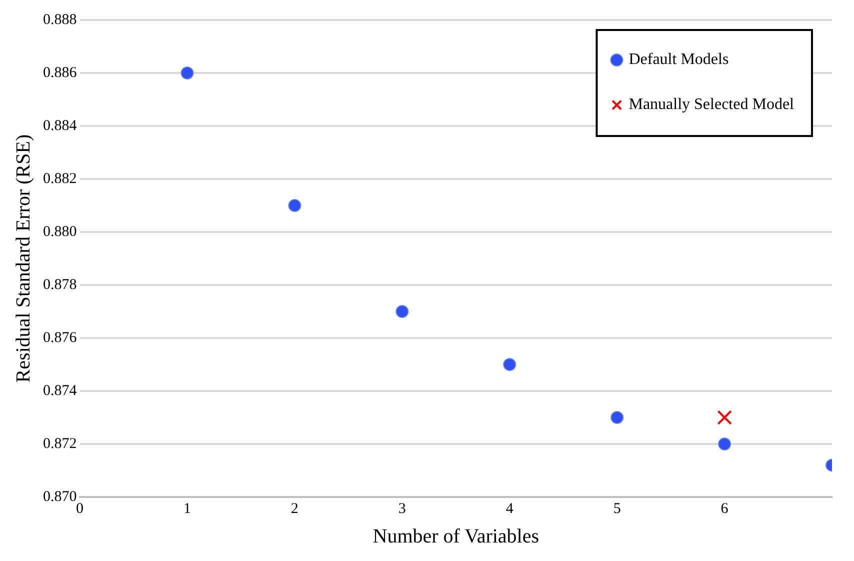 The height and width of the screenshot is (561, 854). What do you see at coordinates (60, 338) in the screenshot?
I see `y-tick-label: 0.876` at bounding box center [60, 338].